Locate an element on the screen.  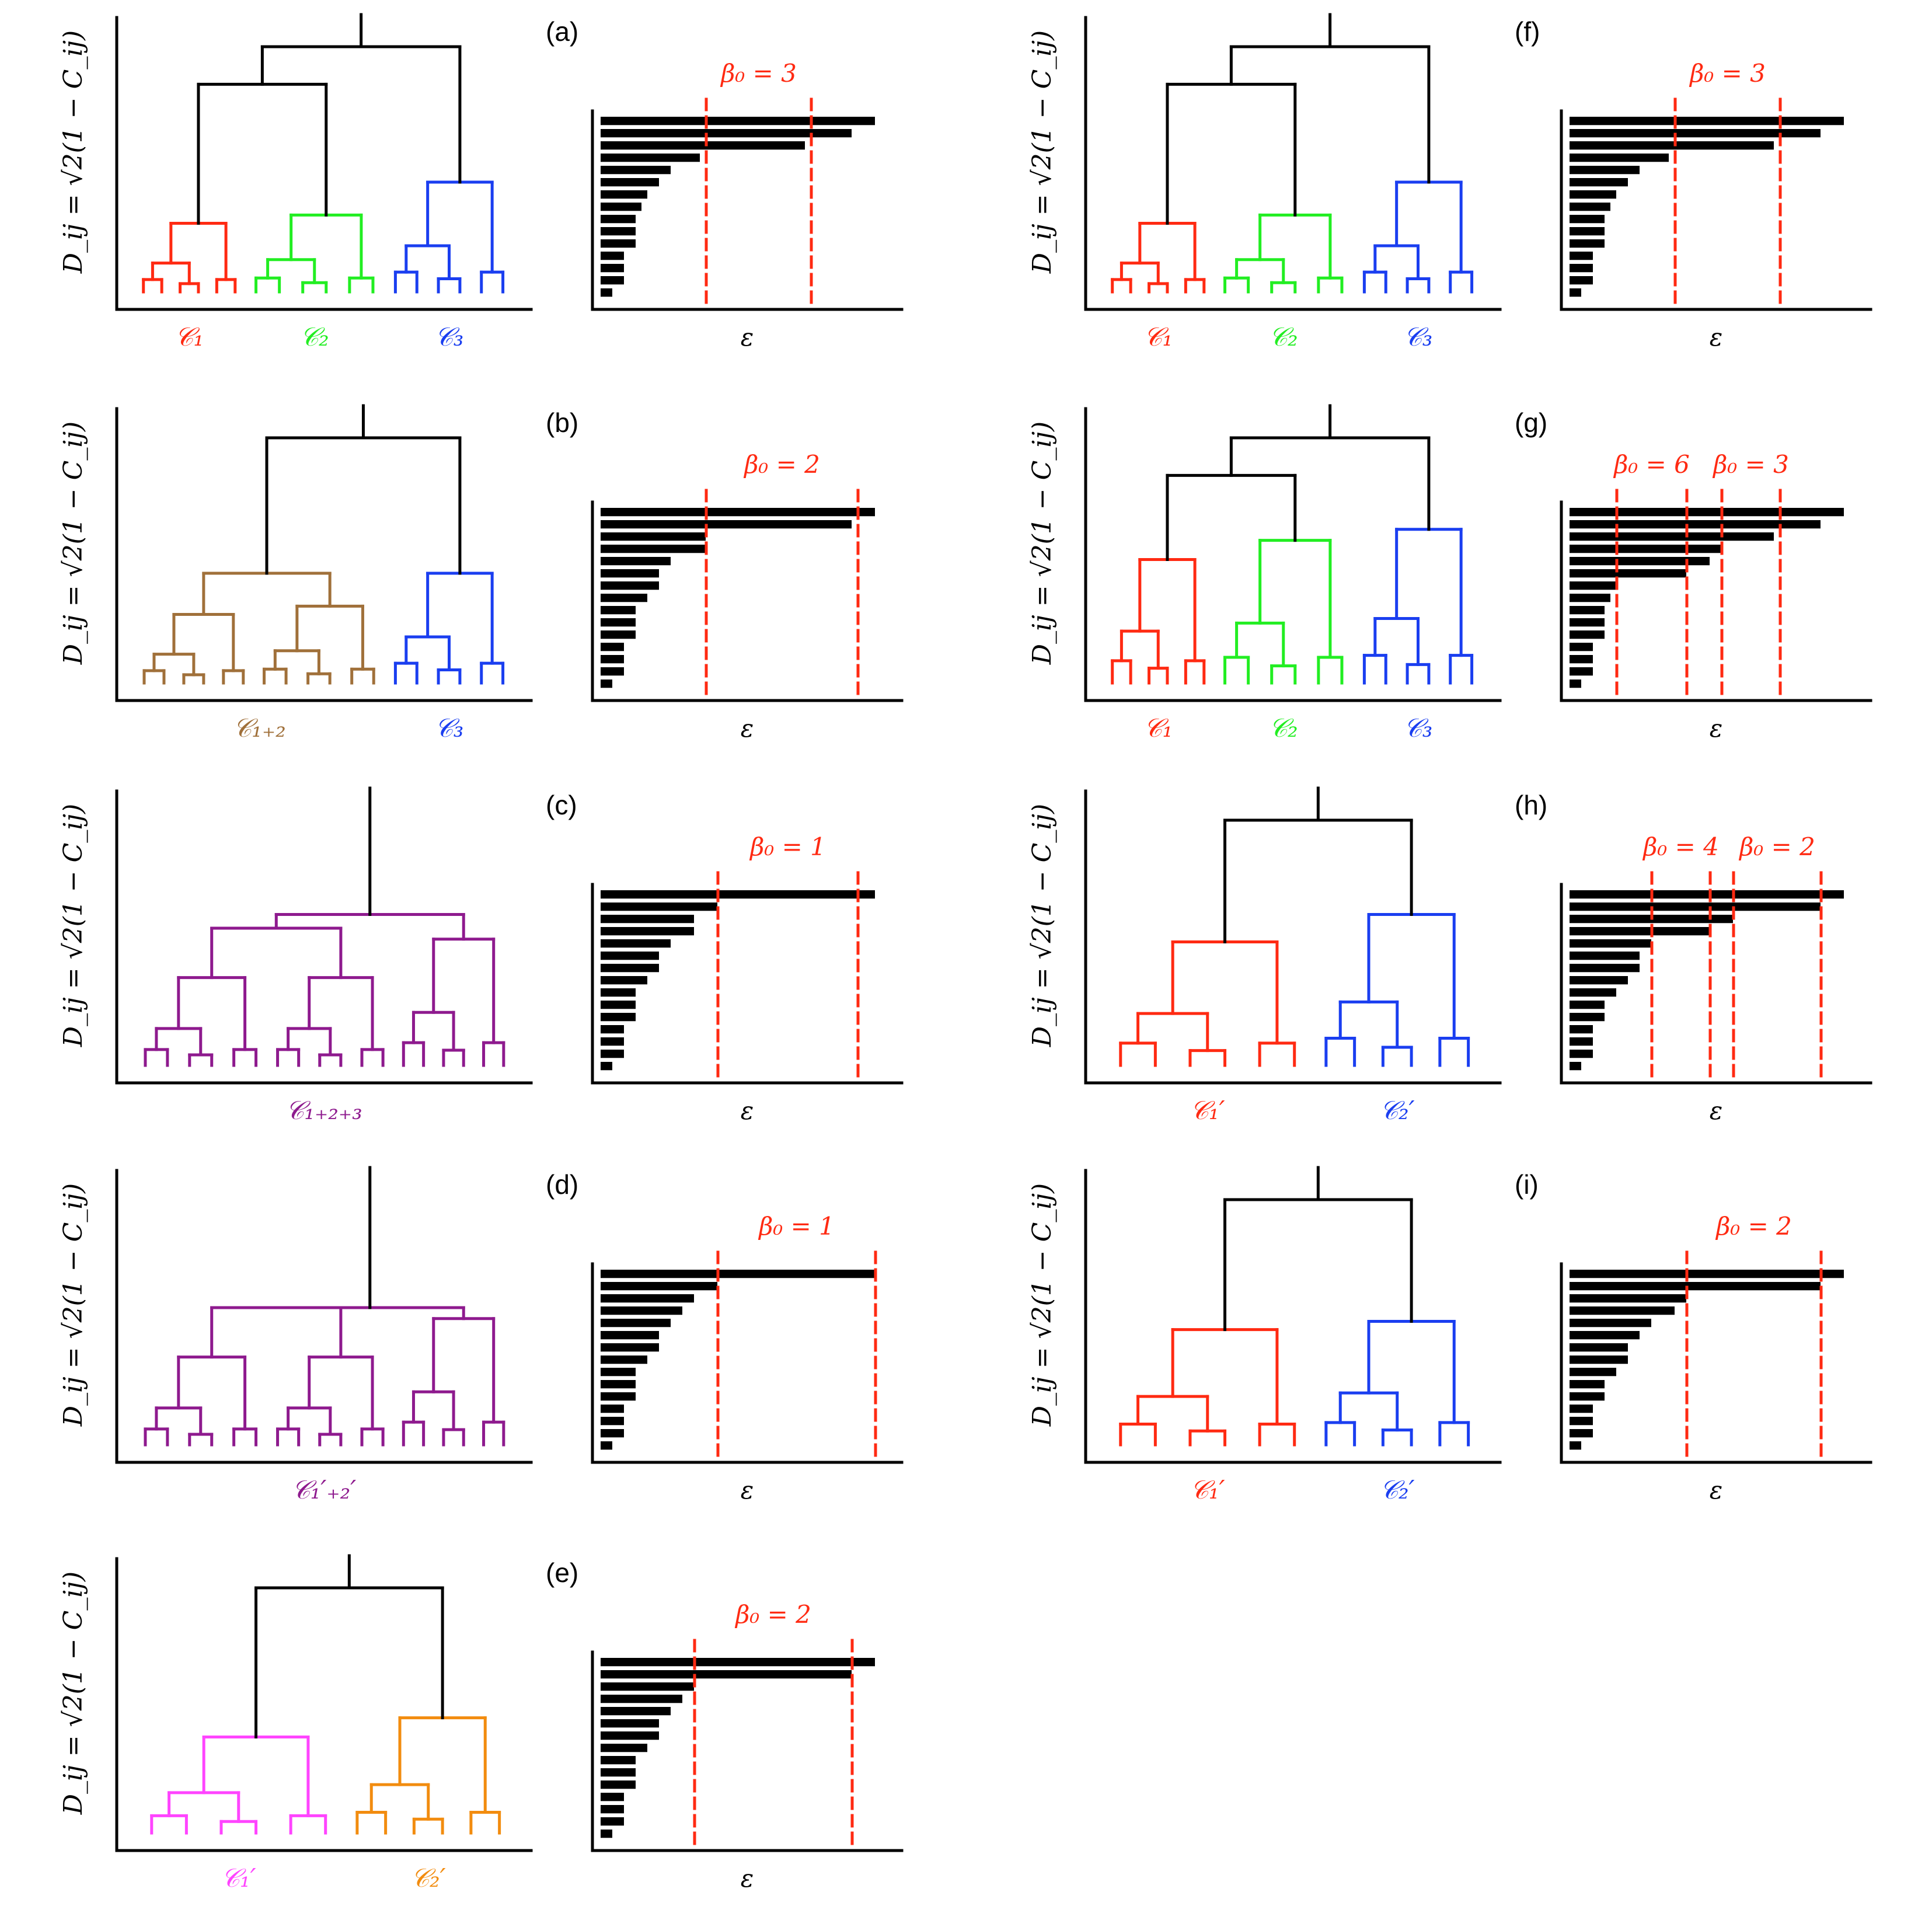
barcode-c: β₀ = 1 ε is located at coordinates (747, 978).